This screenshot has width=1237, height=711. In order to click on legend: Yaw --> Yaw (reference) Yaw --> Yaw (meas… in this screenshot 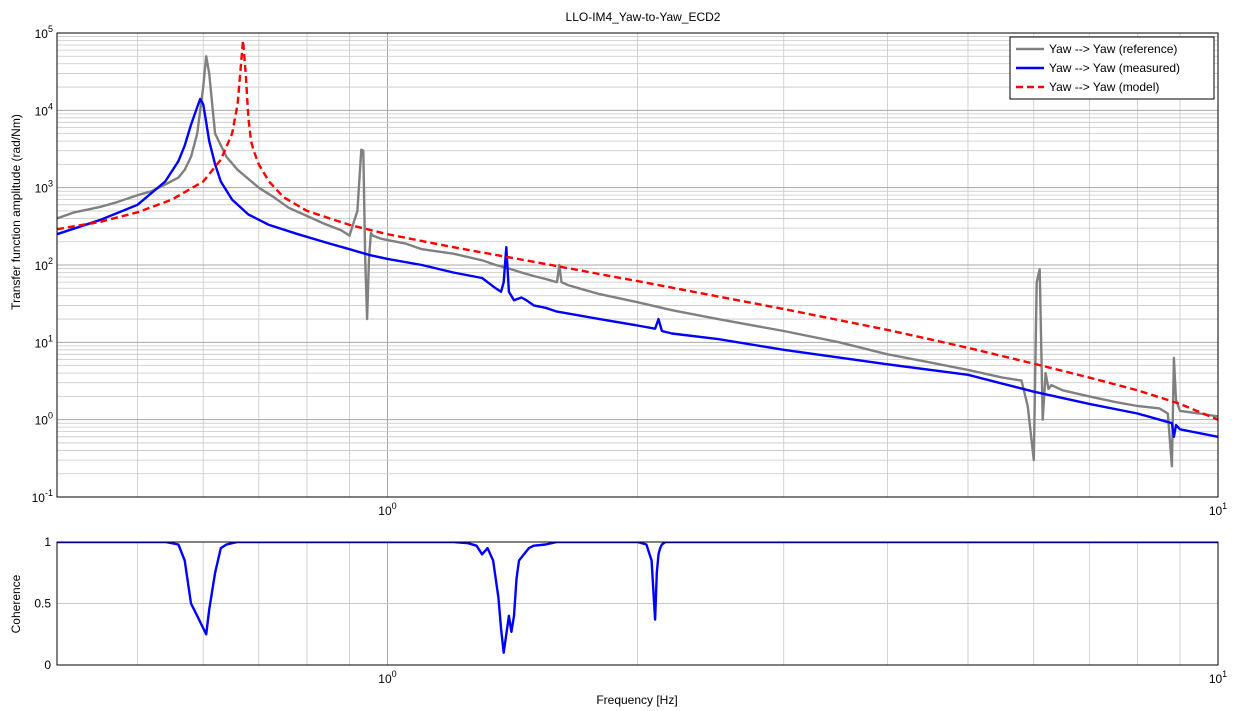, I will do `click(1112, 68)`.